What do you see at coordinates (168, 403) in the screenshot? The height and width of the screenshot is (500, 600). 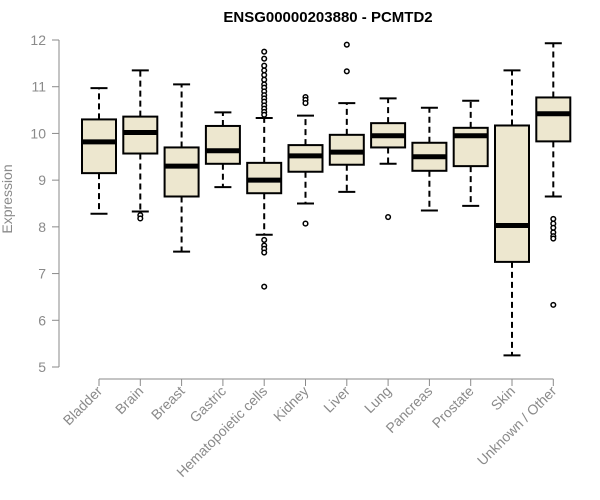 I see `x-tick-label: Breast` at bounding box center [168, 403].